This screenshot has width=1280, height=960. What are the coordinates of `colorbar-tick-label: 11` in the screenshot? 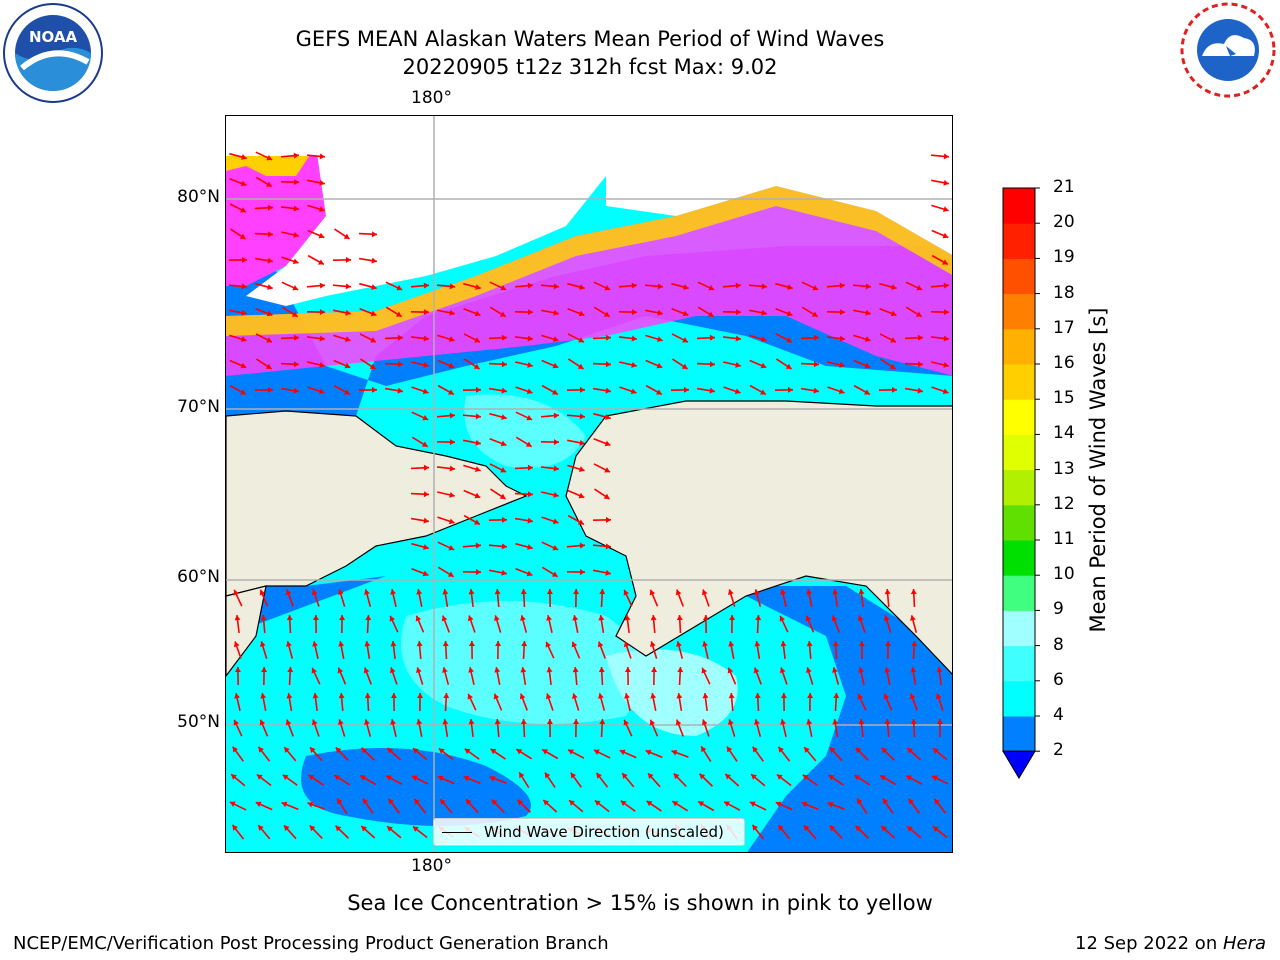 It's located at (1064, 539).